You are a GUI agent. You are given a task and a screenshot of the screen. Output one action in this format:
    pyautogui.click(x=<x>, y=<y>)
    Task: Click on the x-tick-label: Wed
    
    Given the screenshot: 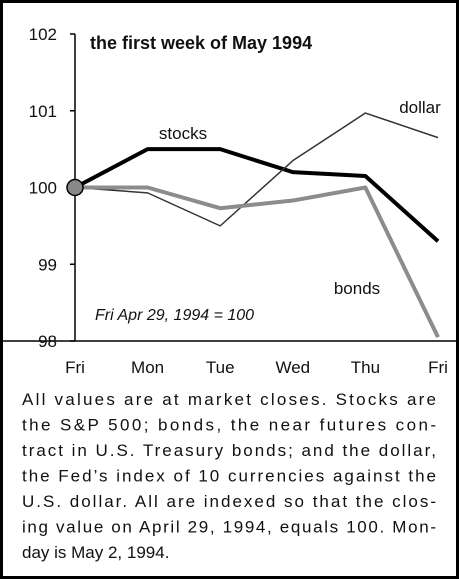 What is the action you would take?
    pyautogui.click(x=292, y=367)
    